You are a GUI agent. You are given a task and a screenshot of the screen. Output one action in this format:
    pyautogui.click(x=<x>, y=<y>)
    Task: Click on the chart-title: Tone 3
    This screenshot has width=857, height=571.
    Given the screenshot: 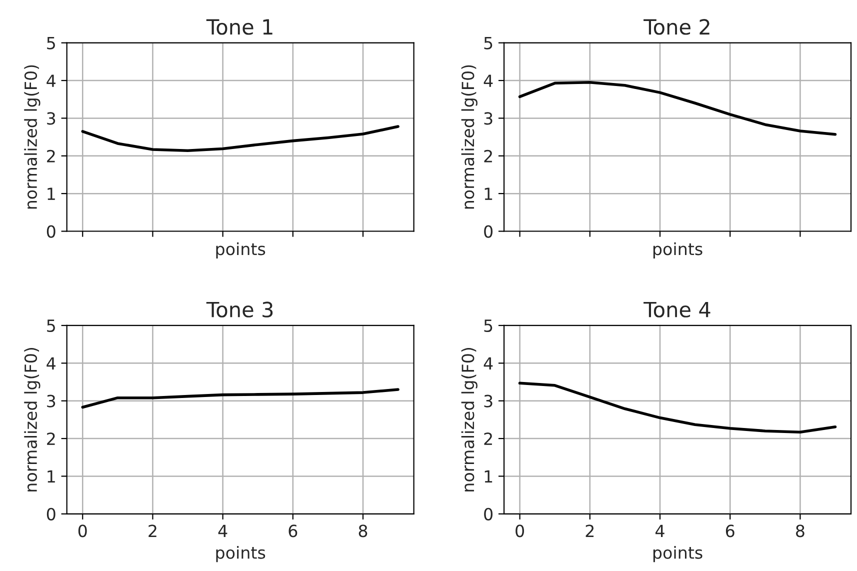 What is the action you would take?
    pyautogui.click(x=239, y=310)
    